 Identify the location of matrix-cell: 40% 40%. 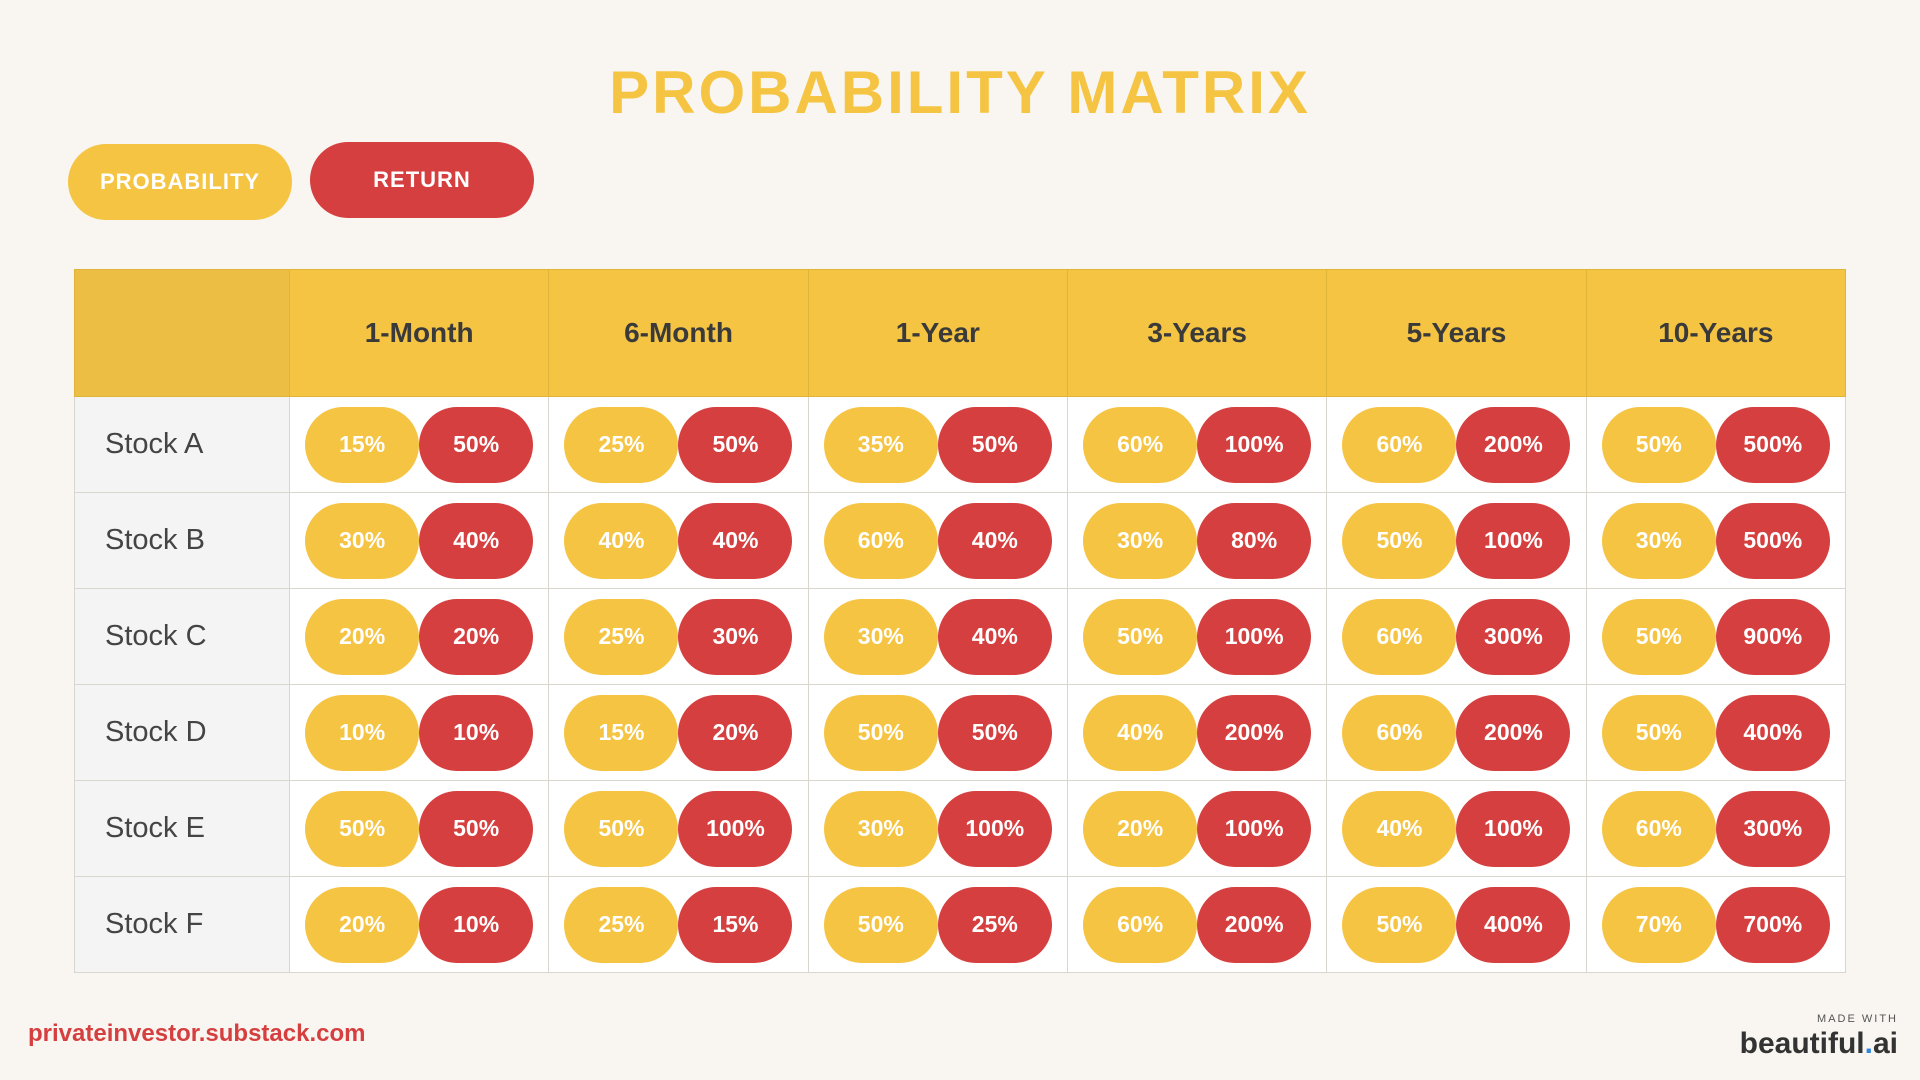
(678, 540).